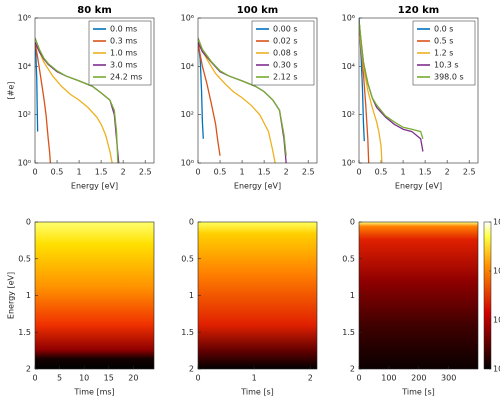  Describe the element at coordinates (126, 77) in the screenshot. I see `legend-label: 24.2 ms` at that location.